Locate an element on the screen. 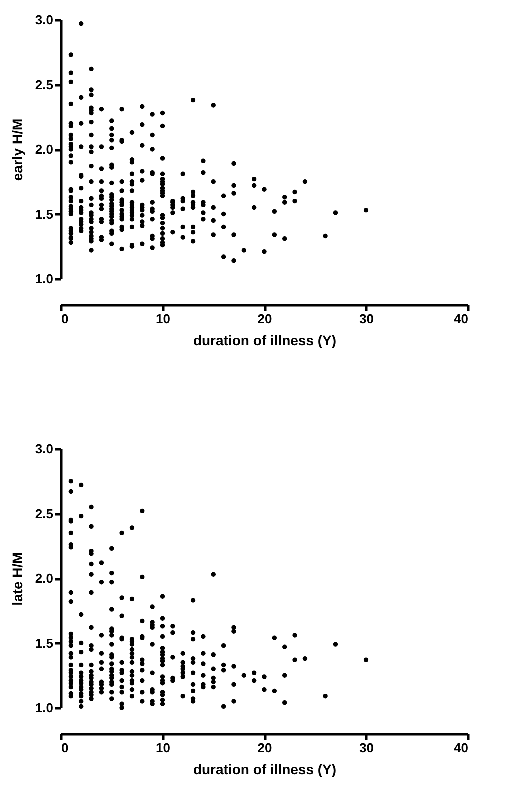  y-axis-title: early H/M is located at coordinates (17, 150).